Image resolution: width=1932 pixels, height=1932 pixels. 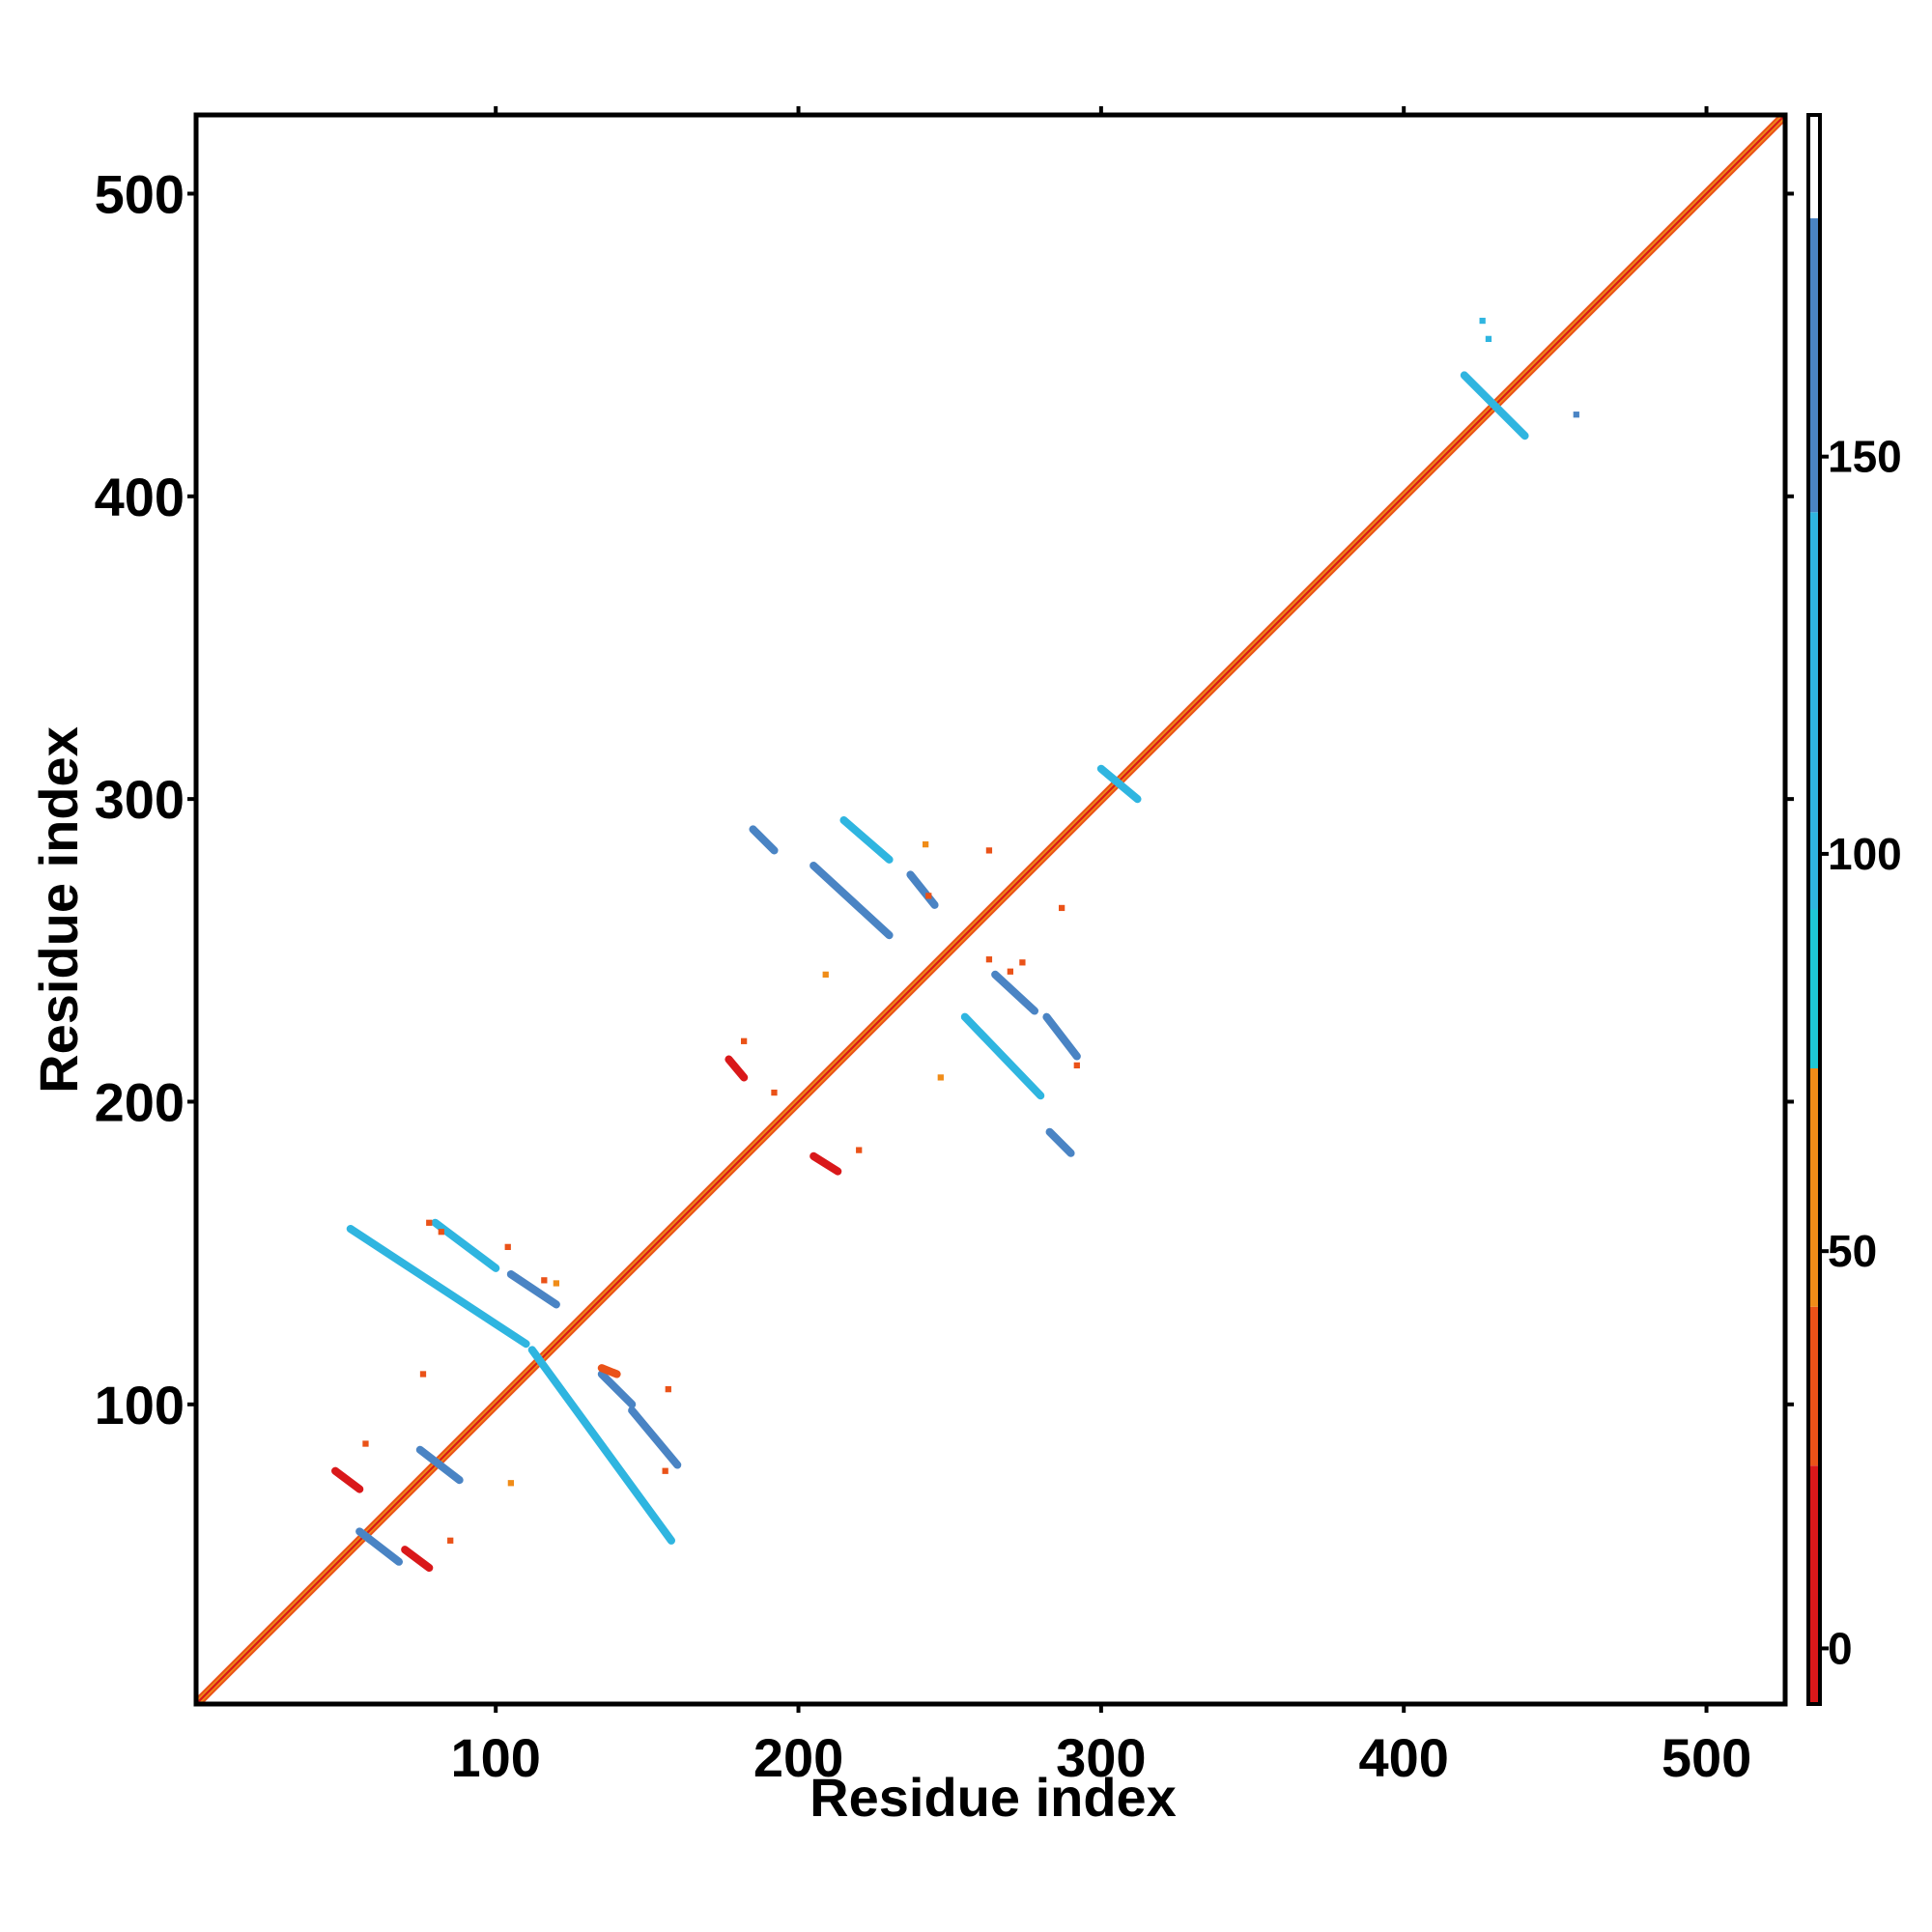 What do you see at coordinates (1706, 1757) in the screenshot?
I see `x-tick-label: 500` at bounding box center [1706, 1757].